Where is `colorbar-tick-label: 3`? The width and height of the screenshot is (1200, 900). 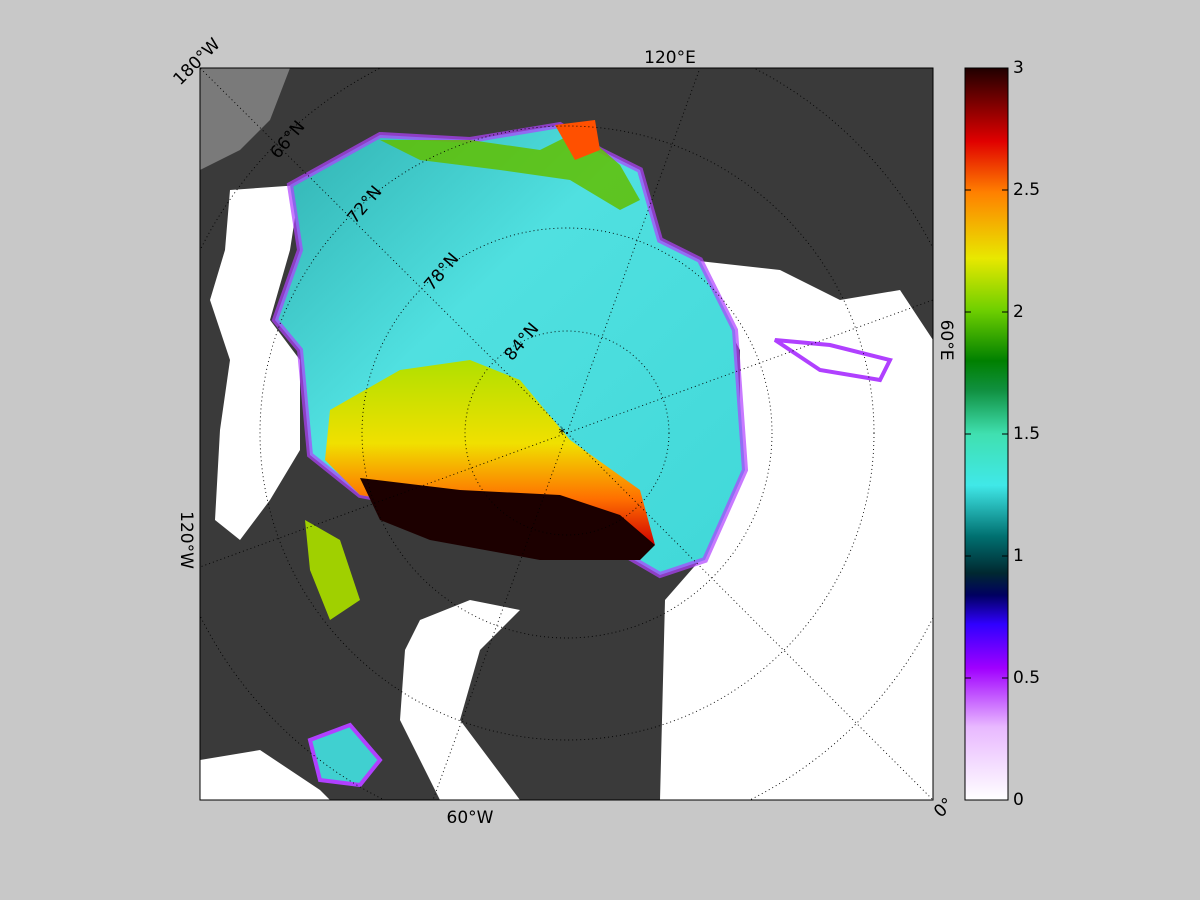
colorbar-tick-label: 3 is located at coordinates (1018, 68).